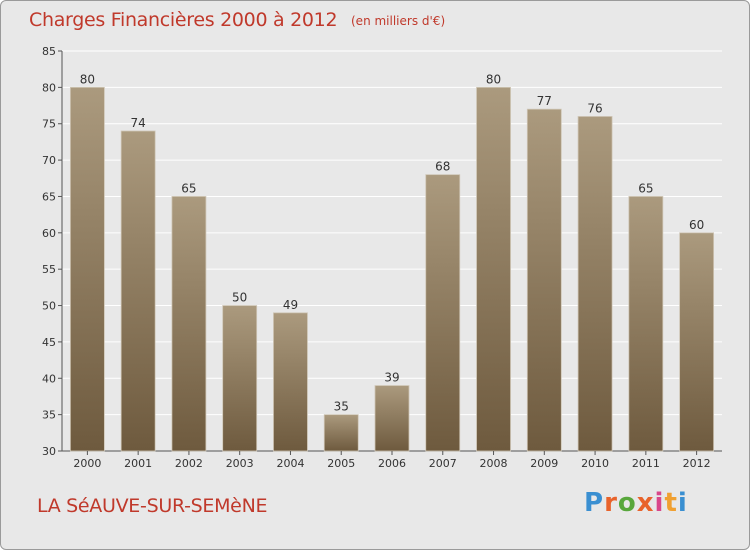  What do you see at coordinates (49, 51) in the screenshot?
I see `y-tick-label: 85` at bounding box center [49, 51].